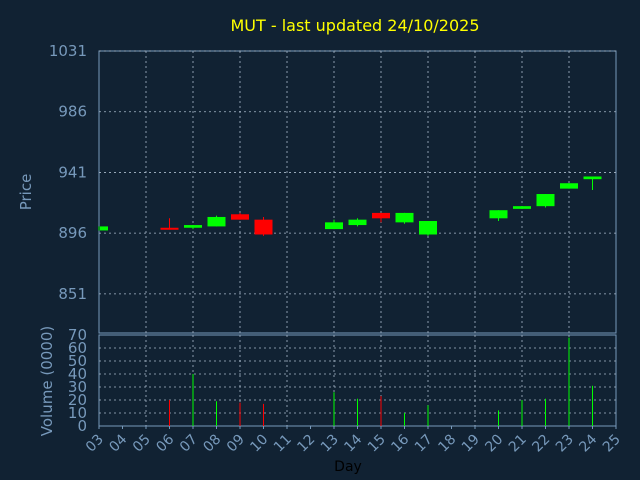 The image size is (640, 480). I want to click on x-tick-label: 03, so click(95, 444).